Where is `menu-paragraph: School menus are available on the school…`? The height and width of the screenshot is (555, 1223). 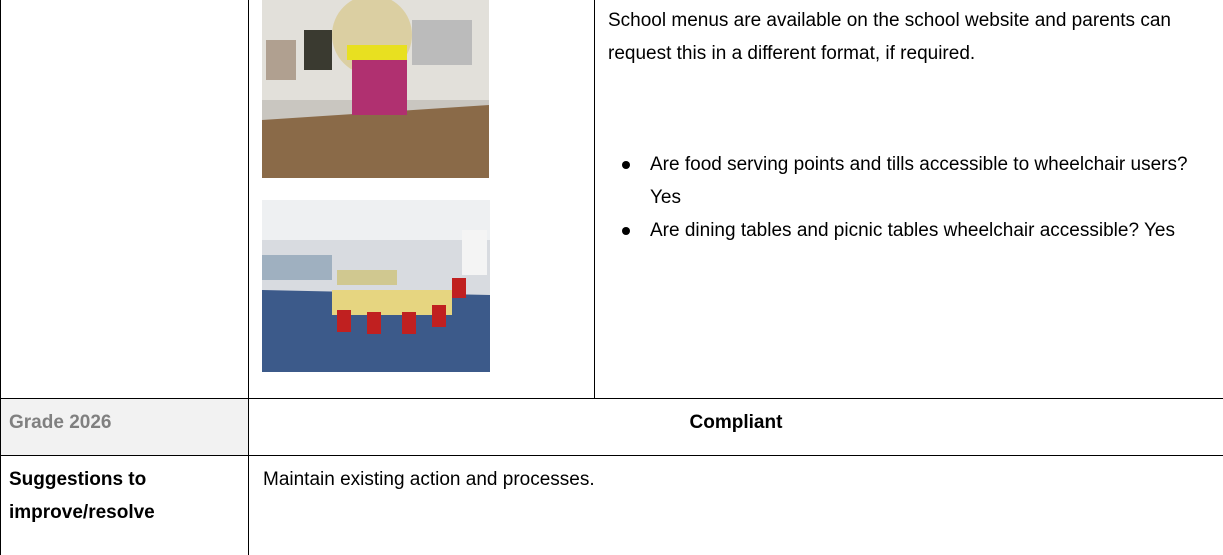
menu-paragraph: School menus are available on the school… is located at coordinates (889, 37).